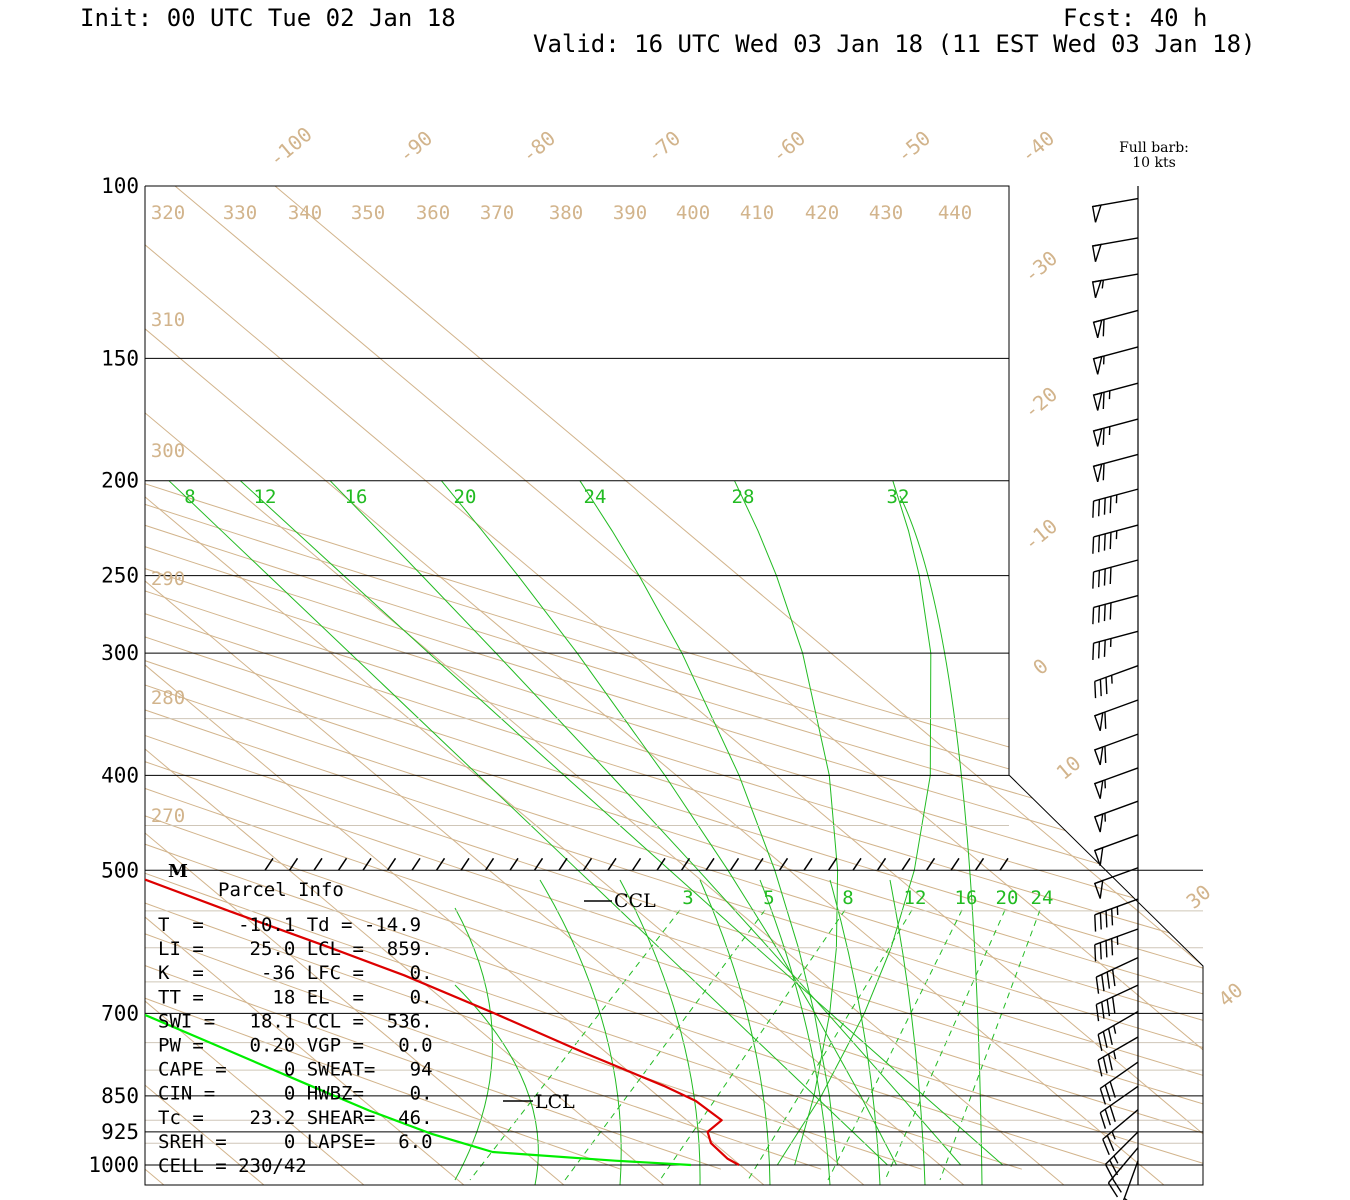  What do you see at coordinates (295, 949) in the screenshot?
I see `parcel-info-row: LI = 25.0 LCL = 859.` at bounding box center [295, 949].